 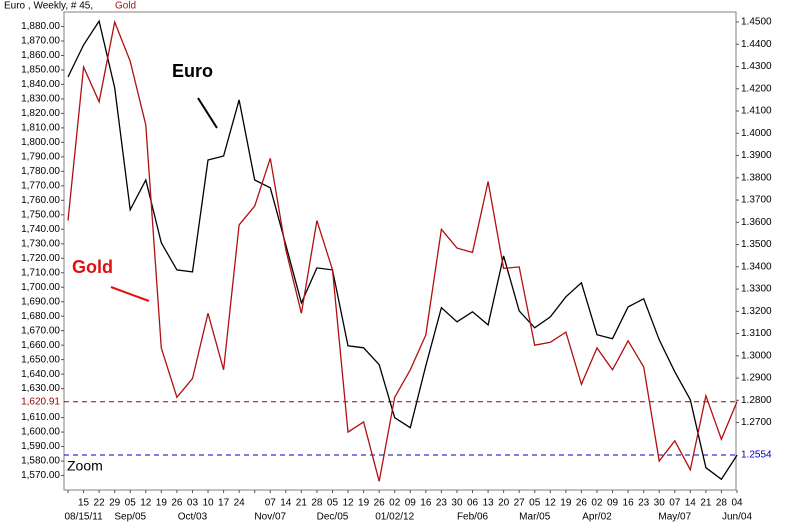 I want to click on x-month-label: May/07, so click(x=674, y=517).